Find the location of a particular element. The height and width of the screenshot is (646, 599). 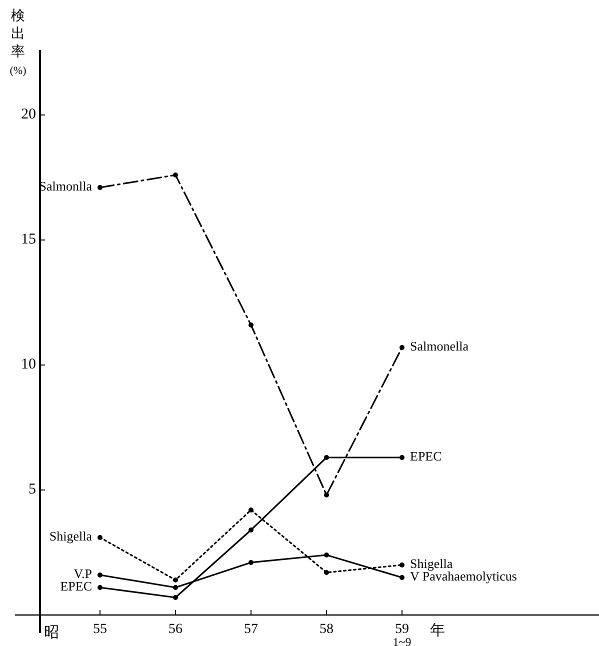

annotation: Salmonlla is located at coordinates (65, 186).